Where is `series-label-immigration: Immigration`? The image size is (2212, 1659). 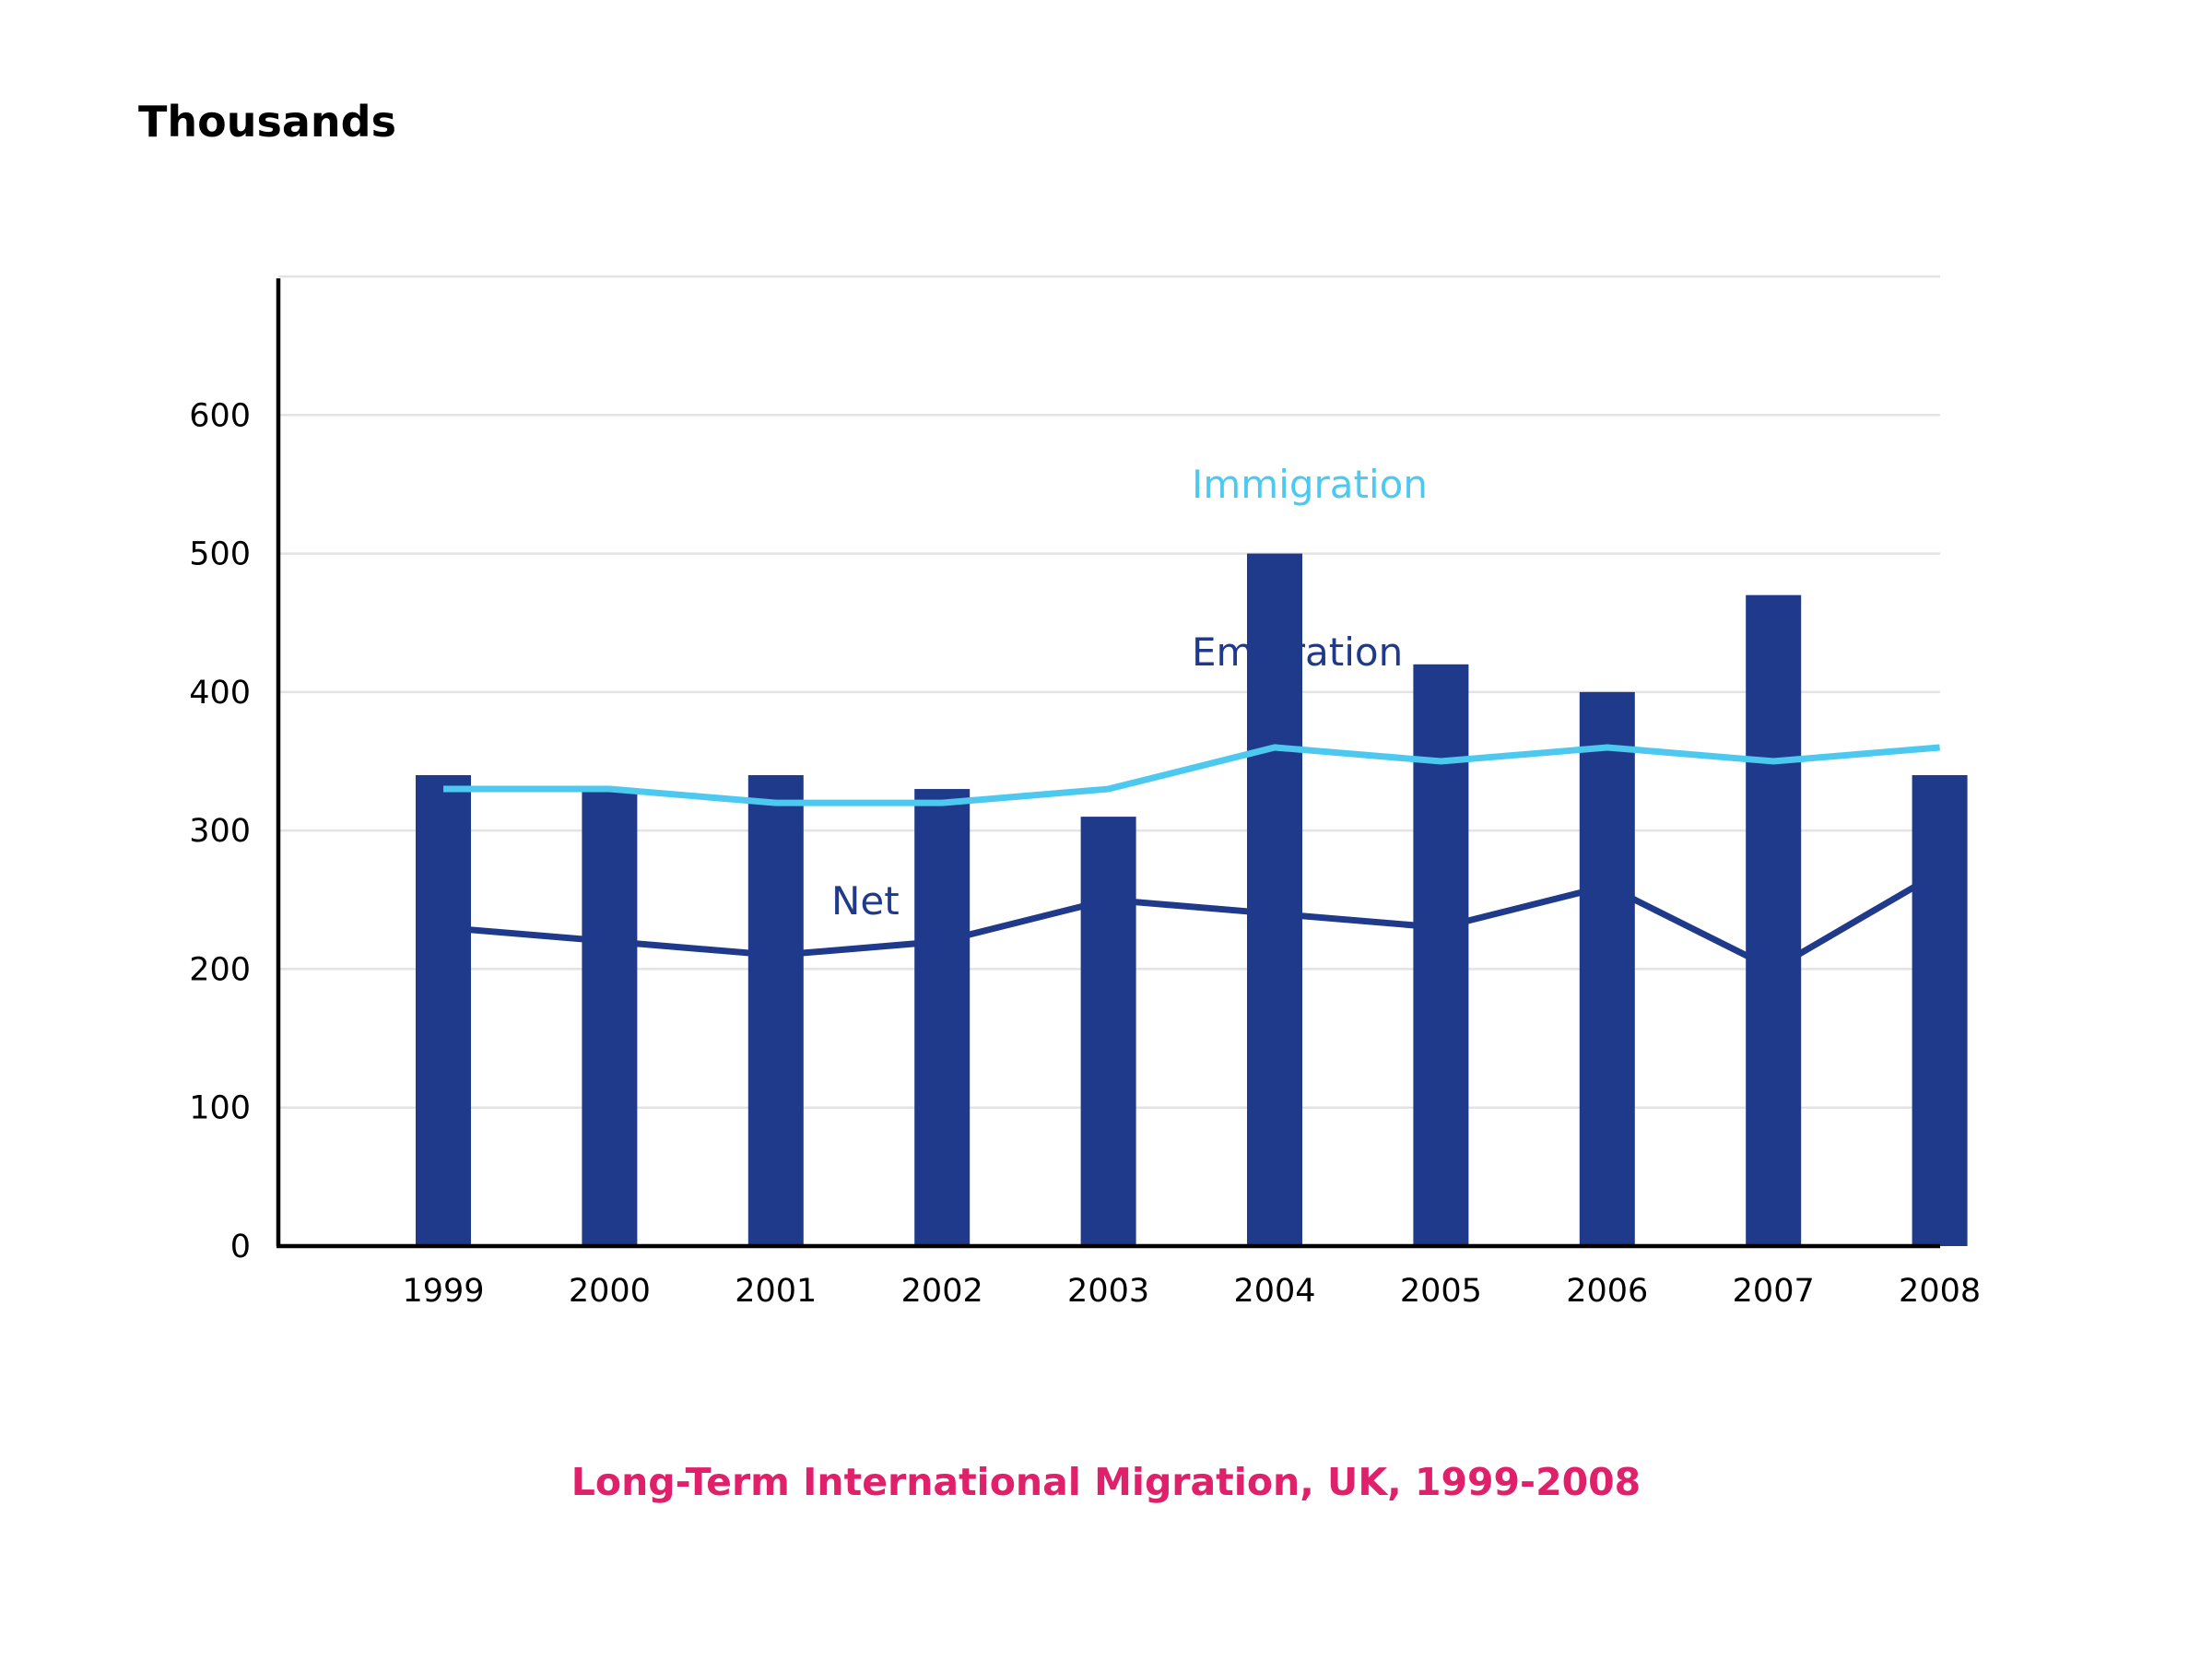
series-label-immigration: Immigration is located at coordinates (1310, 484).